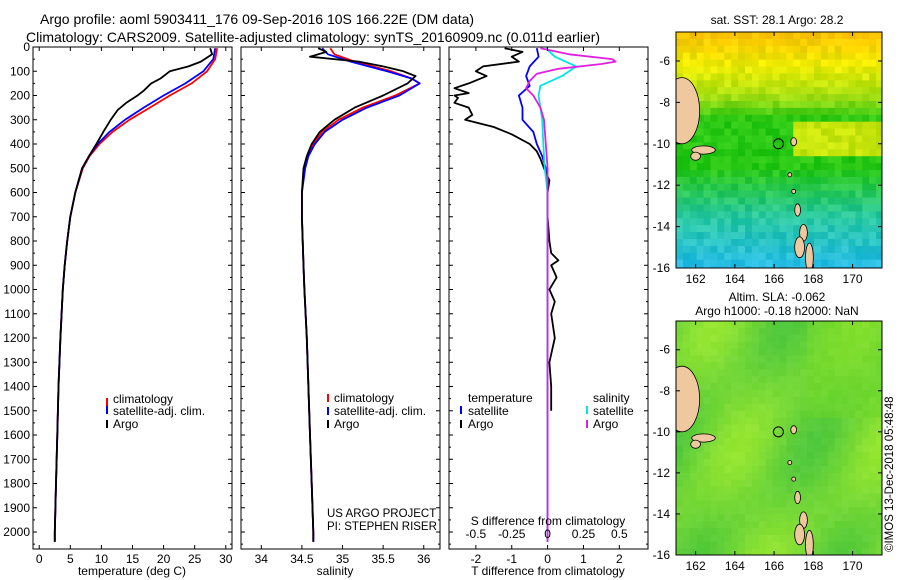 Image resolution: width=900 pixels, height=580 pixels. What do you see at coordinates (20, 96) in the screenshot?
I see `depth-tick-label: 200` at bounding box center [20, 96].